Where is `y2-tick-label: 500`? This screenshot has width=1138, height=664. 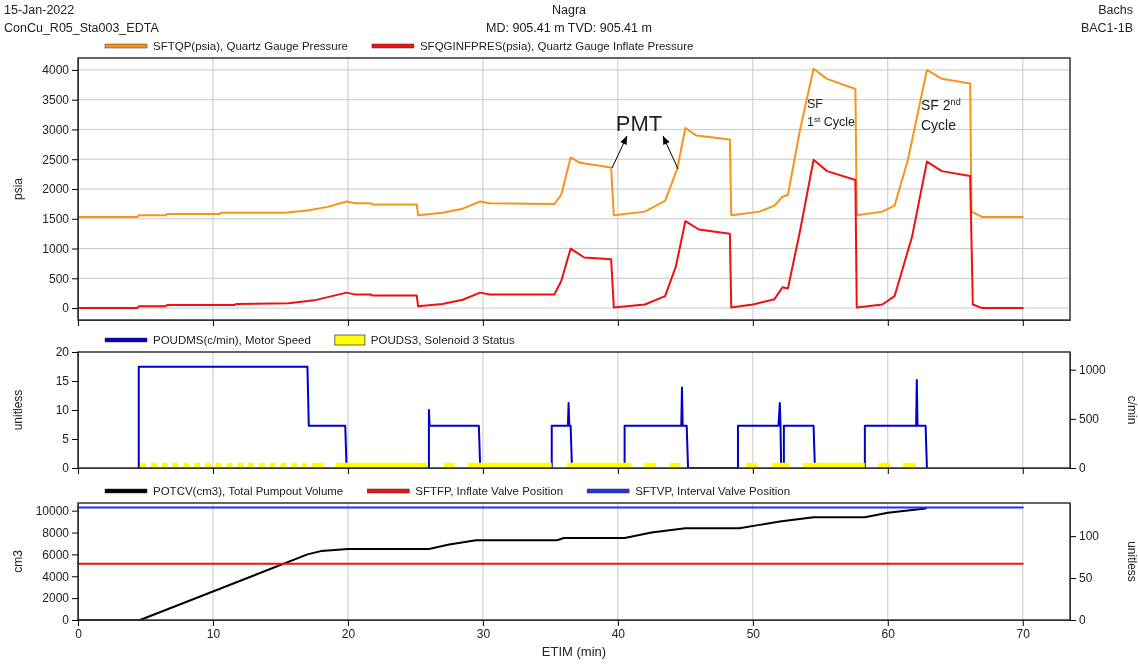 y2-tick-label: 500 is located at coordinates (1089, 419).